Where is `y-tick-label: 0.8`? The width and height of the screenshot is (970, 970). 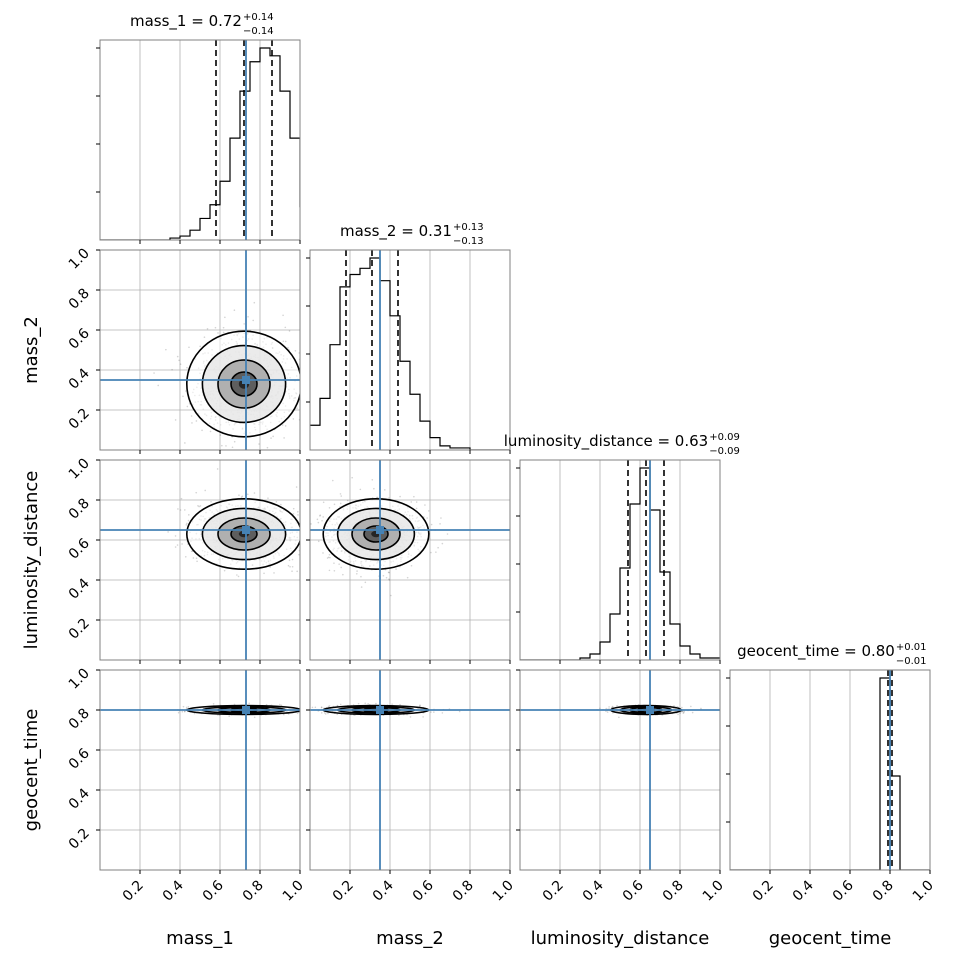
y-tick-label: 0.8 is located at coordinates (79, 299).